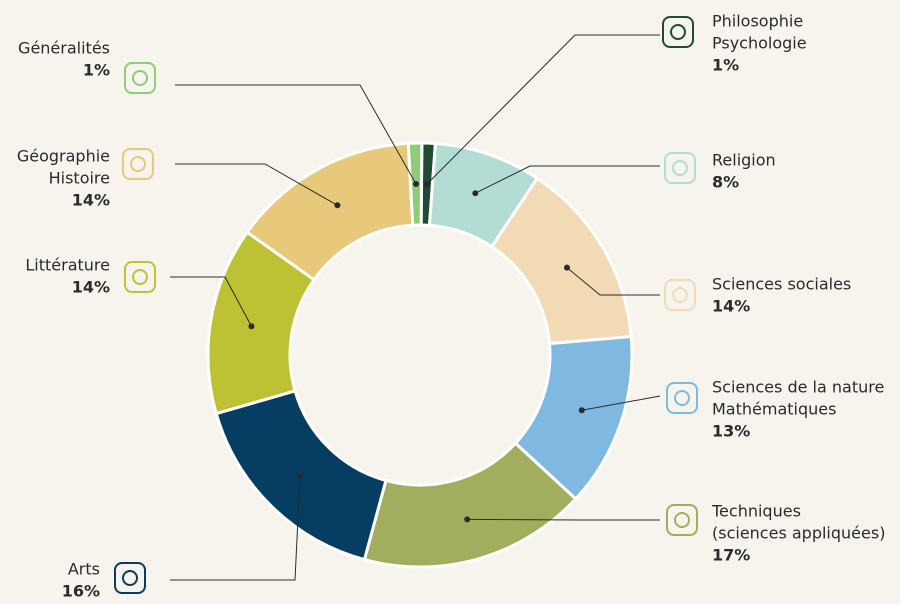 Image resolution: width=900 pixels, height=604 pixels. Describe the element at coordinates (781, 284) in the screenshot. I see `category-label: Sciences sociales` at that location.